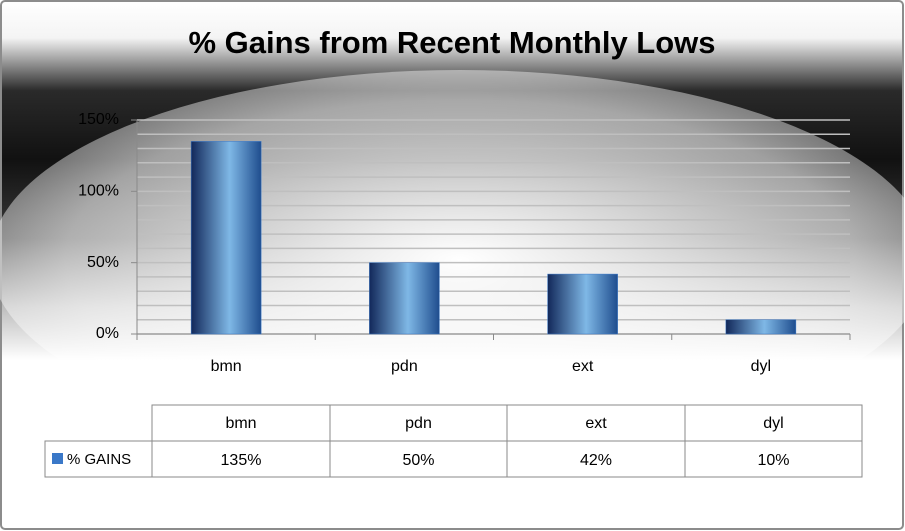 The height and width of the screenshot is (531, 905). Describe the element at coordinates (98, 119) in the screenshot. I see `y-tick-label: 150%` at that location.